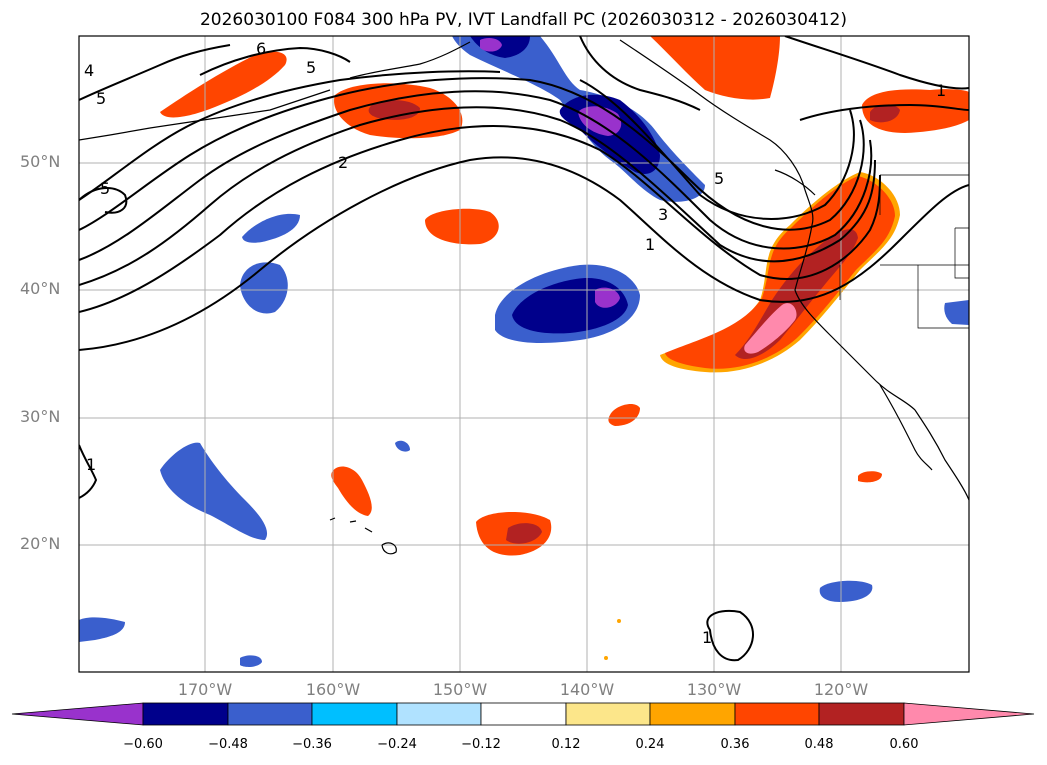  What do you see at coordinates (663, 214) in the screenshot?
I see `contour-label: 3` at bounding box center [663, 214].